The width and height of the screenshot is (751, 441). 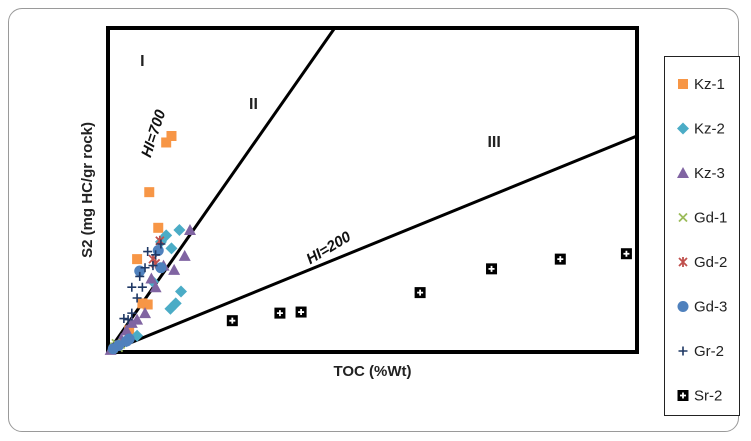 I want to click on point-sr-2-3-cross, so click(x=301, y=312).